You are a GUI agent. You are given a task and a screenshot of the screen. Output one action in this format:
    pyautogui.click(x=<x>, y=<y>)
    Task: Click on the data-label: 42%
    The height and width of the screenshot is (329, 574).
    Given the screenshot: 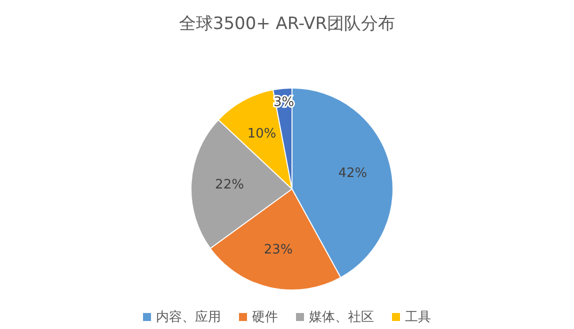 What is the action you would take?
    pyautogui.click(x=353, y=173)
    